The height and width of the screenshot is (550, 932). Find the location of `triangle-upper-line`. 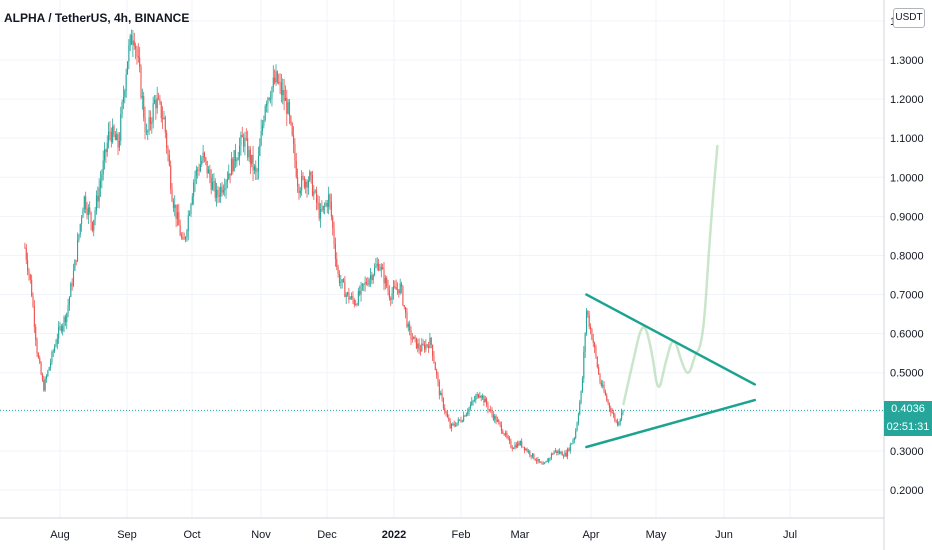

triangle-upper-line is located at coordinates (671, 339).